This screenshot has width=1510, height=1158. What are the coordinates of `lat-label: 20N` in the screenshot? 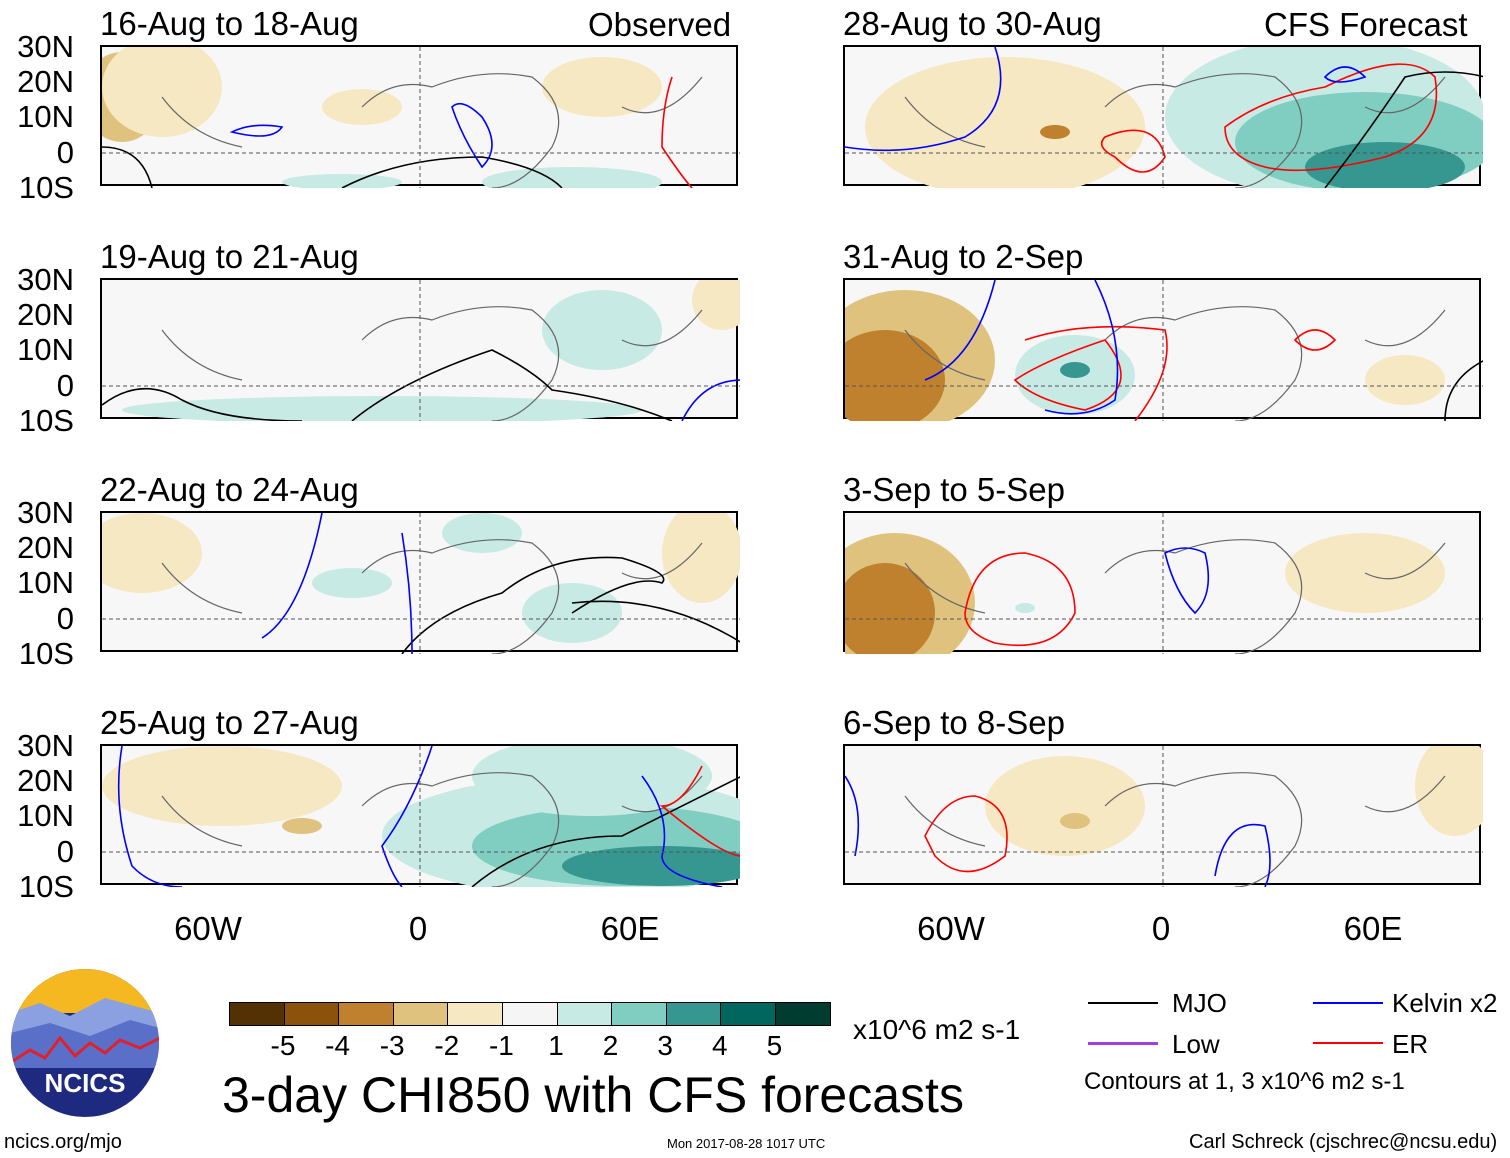 It's located at (45, 82).